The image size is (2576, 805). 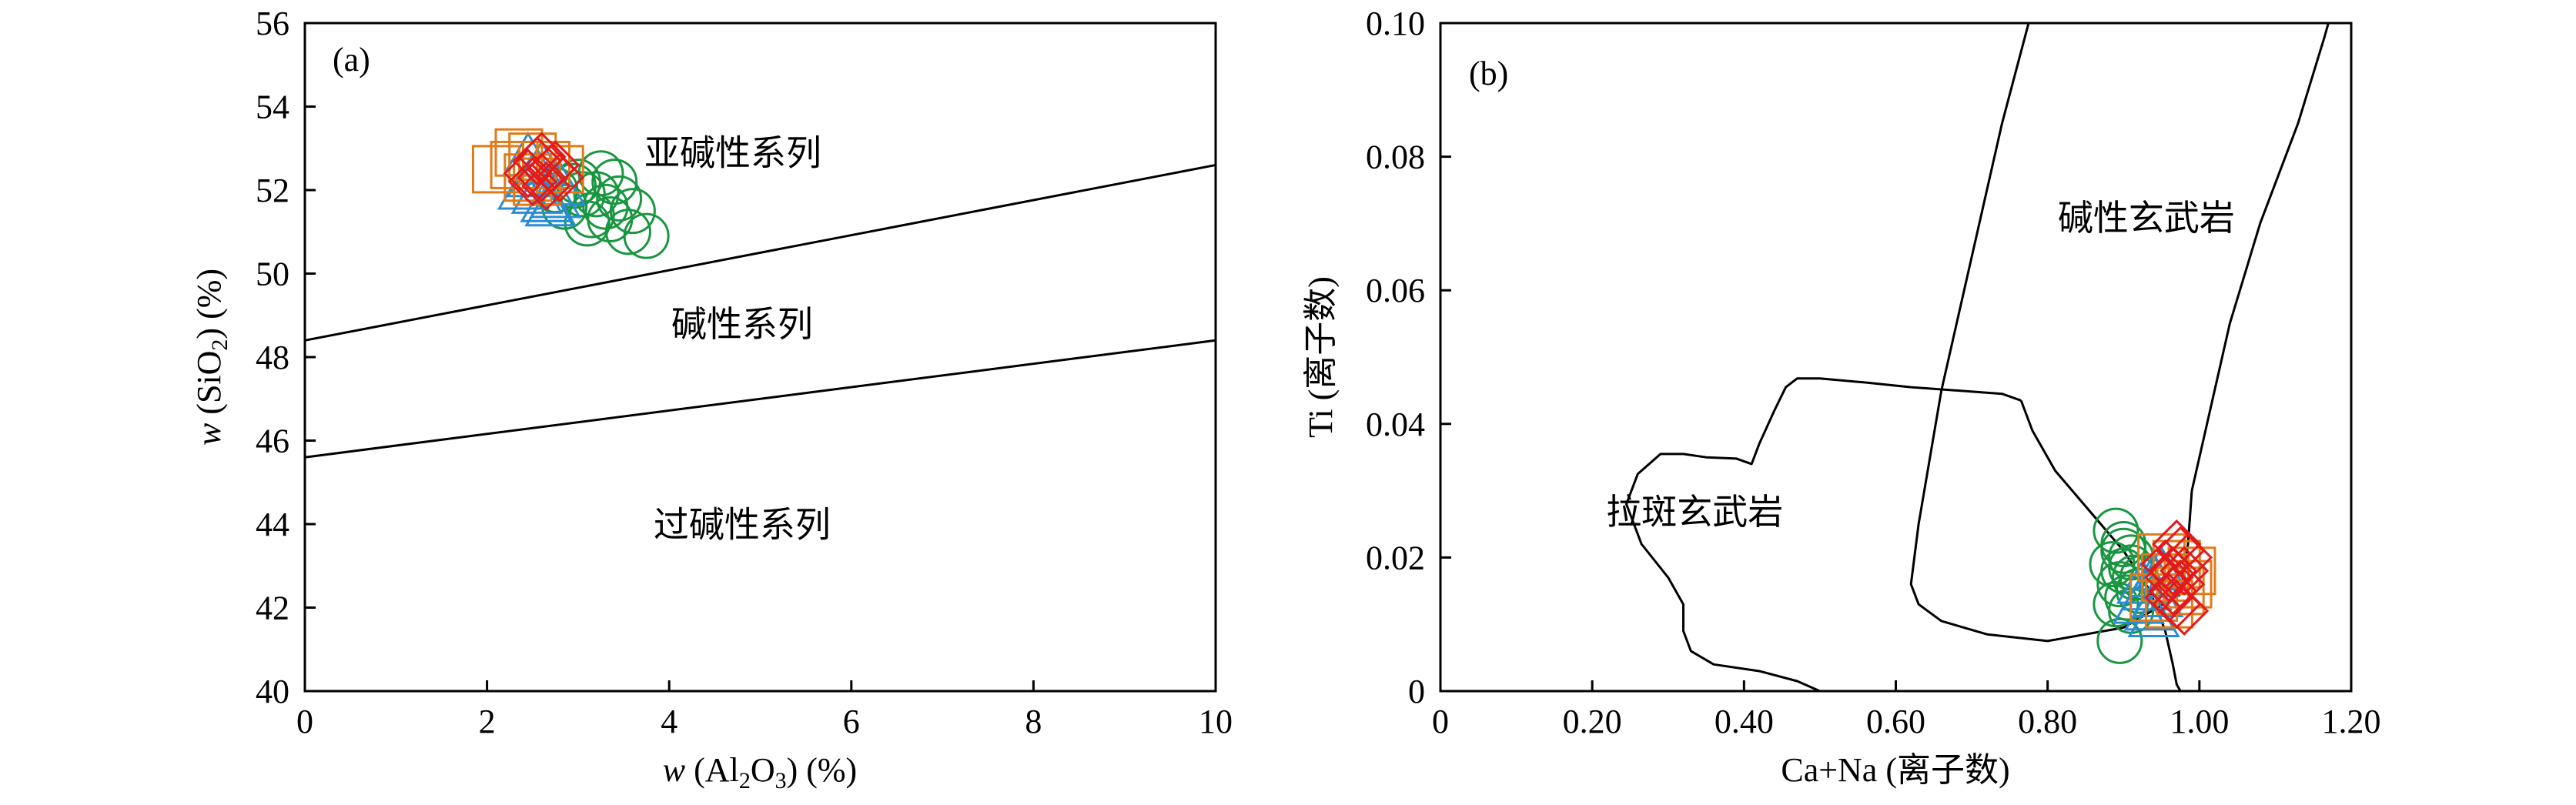 I want to click on x-tick-label: 1.20, so click(x=2351, y=721).